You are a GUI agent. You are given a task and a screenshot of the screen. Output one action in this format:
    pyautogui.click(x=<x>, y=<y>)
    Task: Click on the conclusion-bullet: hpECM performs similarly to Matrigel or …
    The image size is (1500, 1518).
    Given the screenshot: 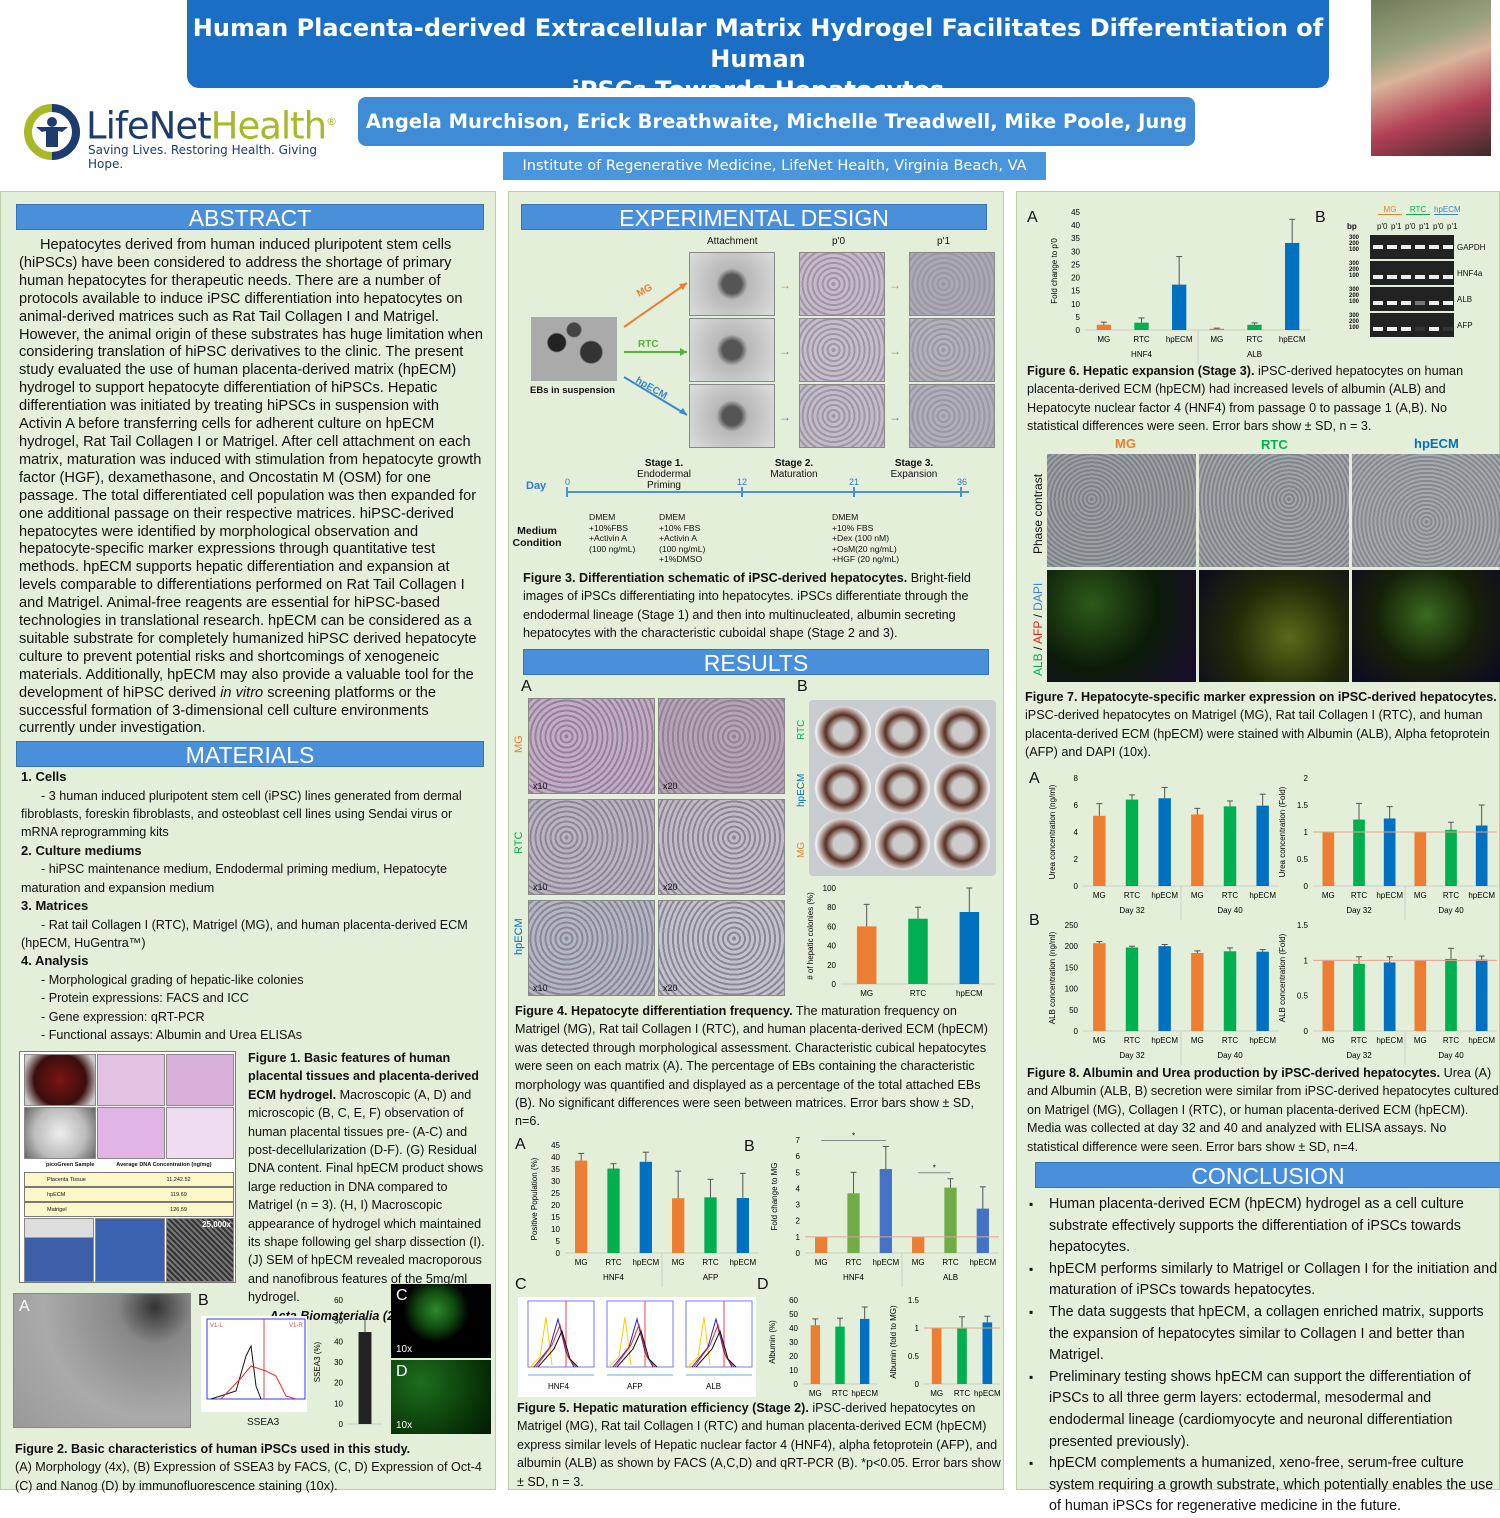 What is the action you would take?
    pyautogui.click(x=1260, y=1280)
    